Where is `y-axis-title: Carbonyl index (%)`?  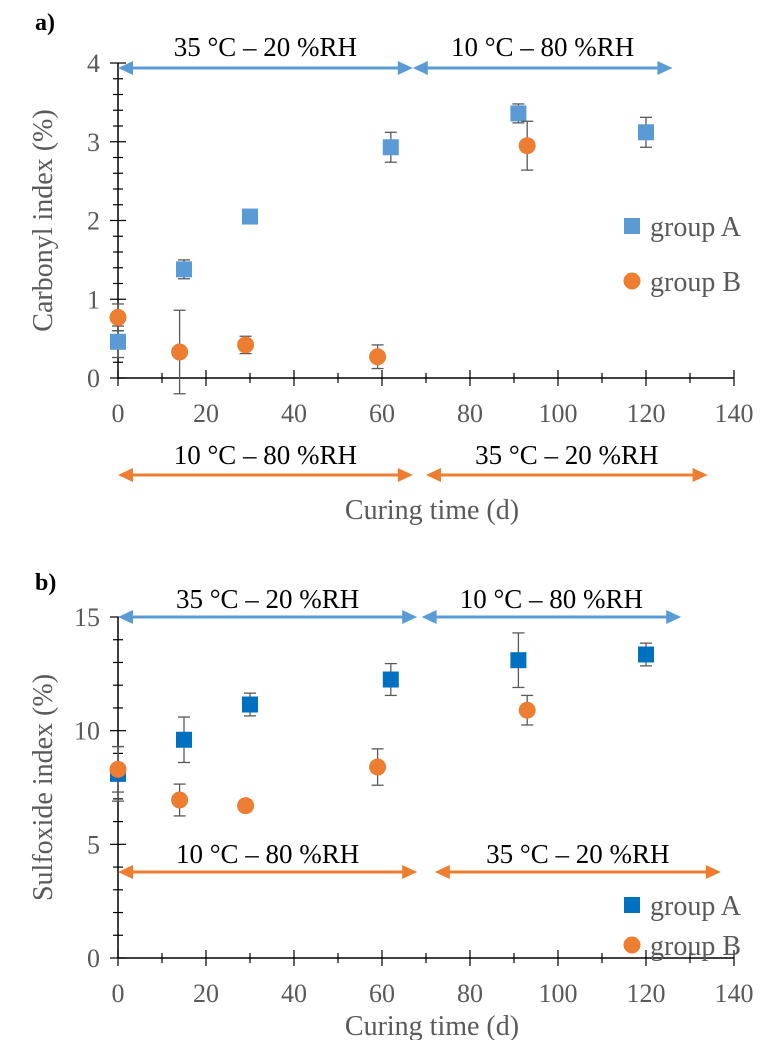 y-axis-title: Carbonyl index (%) is located at coordinates (43, 220).